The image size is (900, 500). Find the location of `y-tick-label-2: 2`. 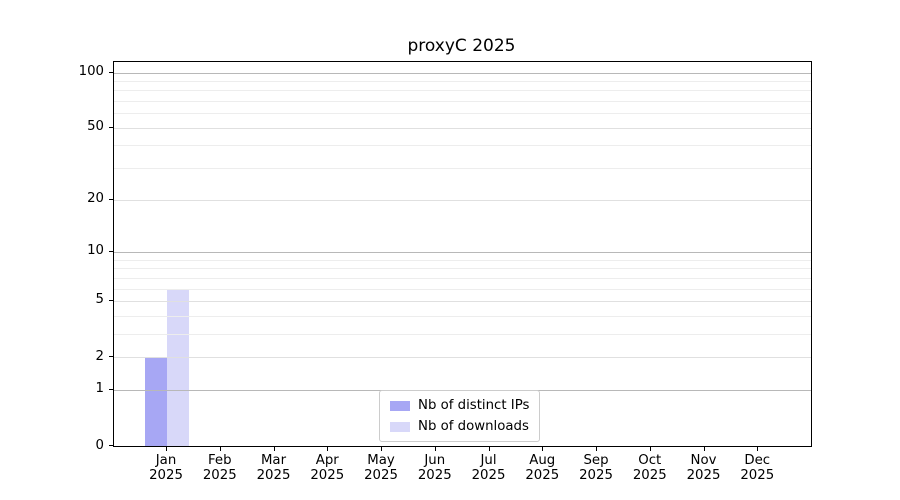

y-tick-label-2: 2 is located at coordinates (99, 356).